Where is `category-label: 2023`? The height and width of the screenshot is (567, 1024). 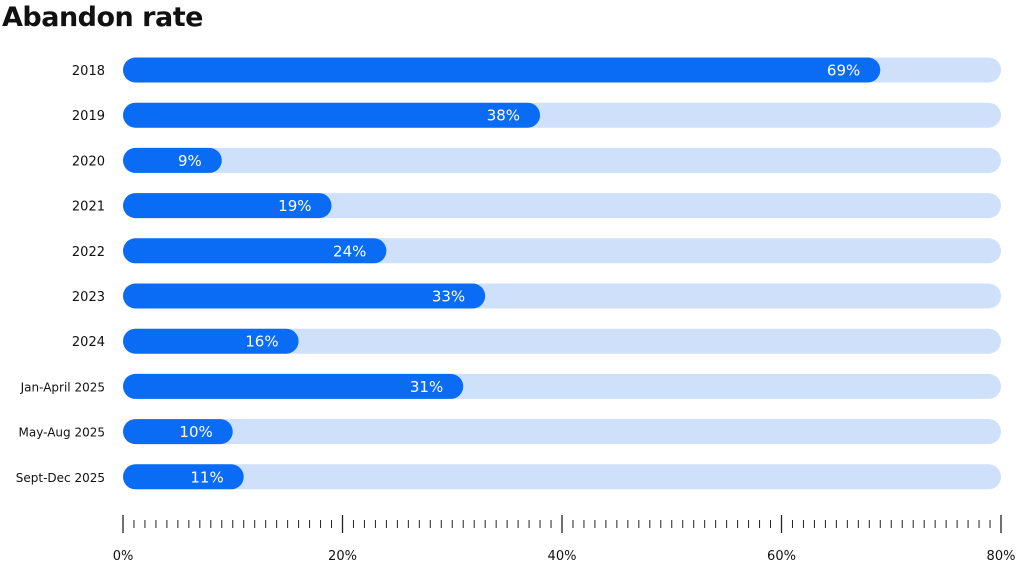 category-label: 2023 is located at coordinates (88, 297).